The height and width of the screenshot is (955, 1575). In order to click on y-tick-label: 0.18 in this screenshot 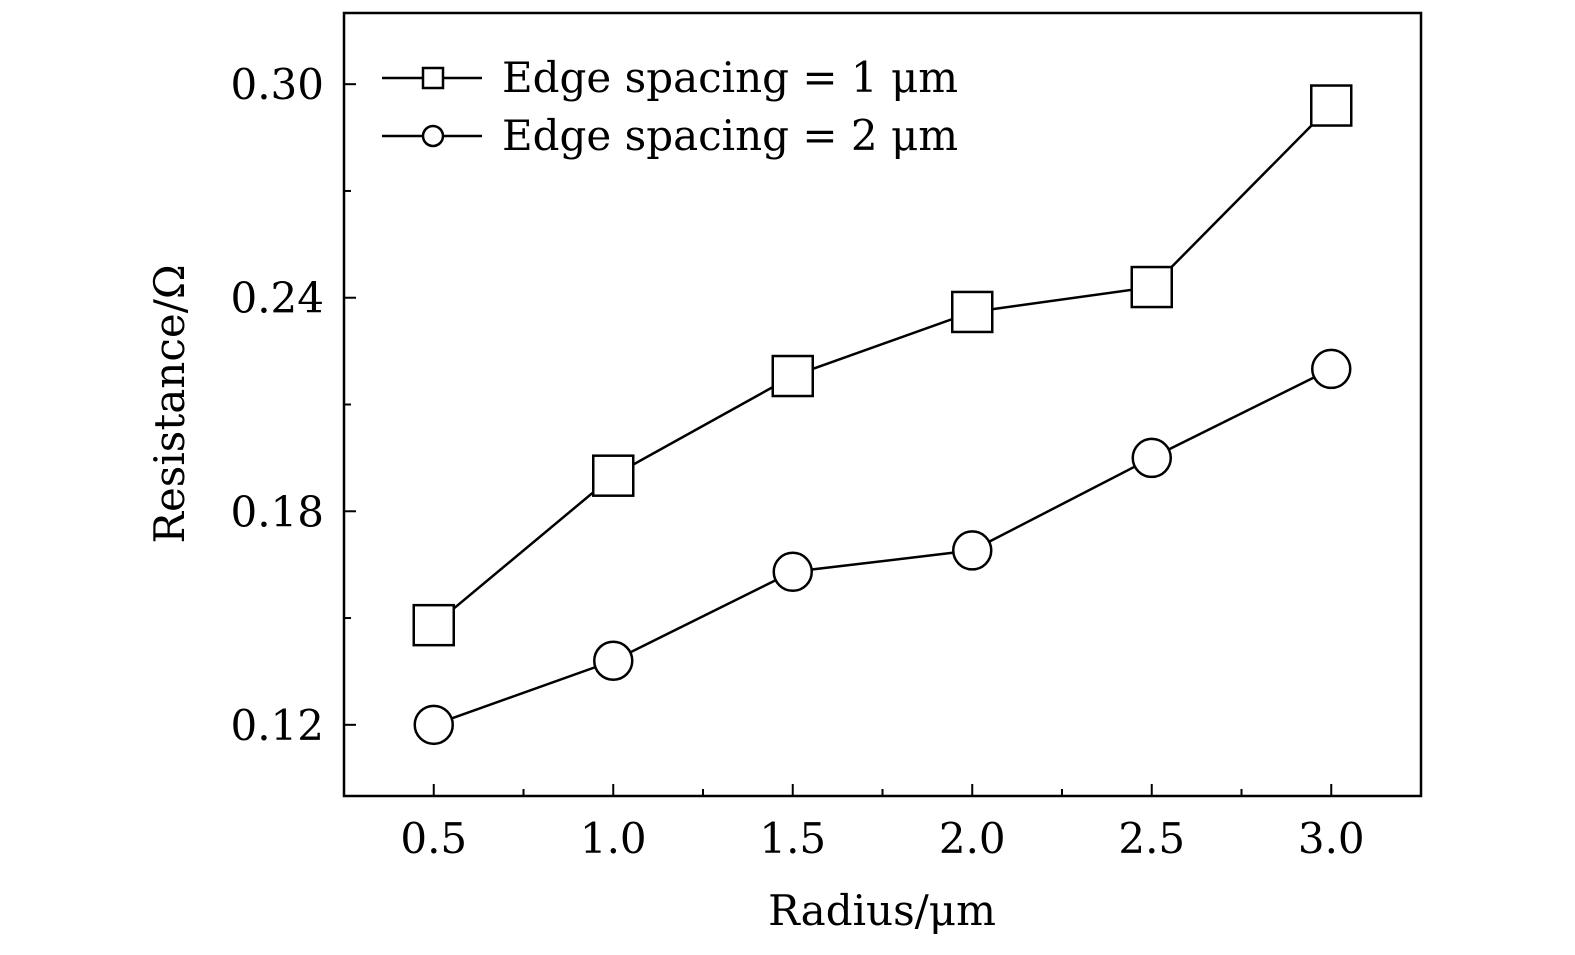, I will do `click(277, 511)`.